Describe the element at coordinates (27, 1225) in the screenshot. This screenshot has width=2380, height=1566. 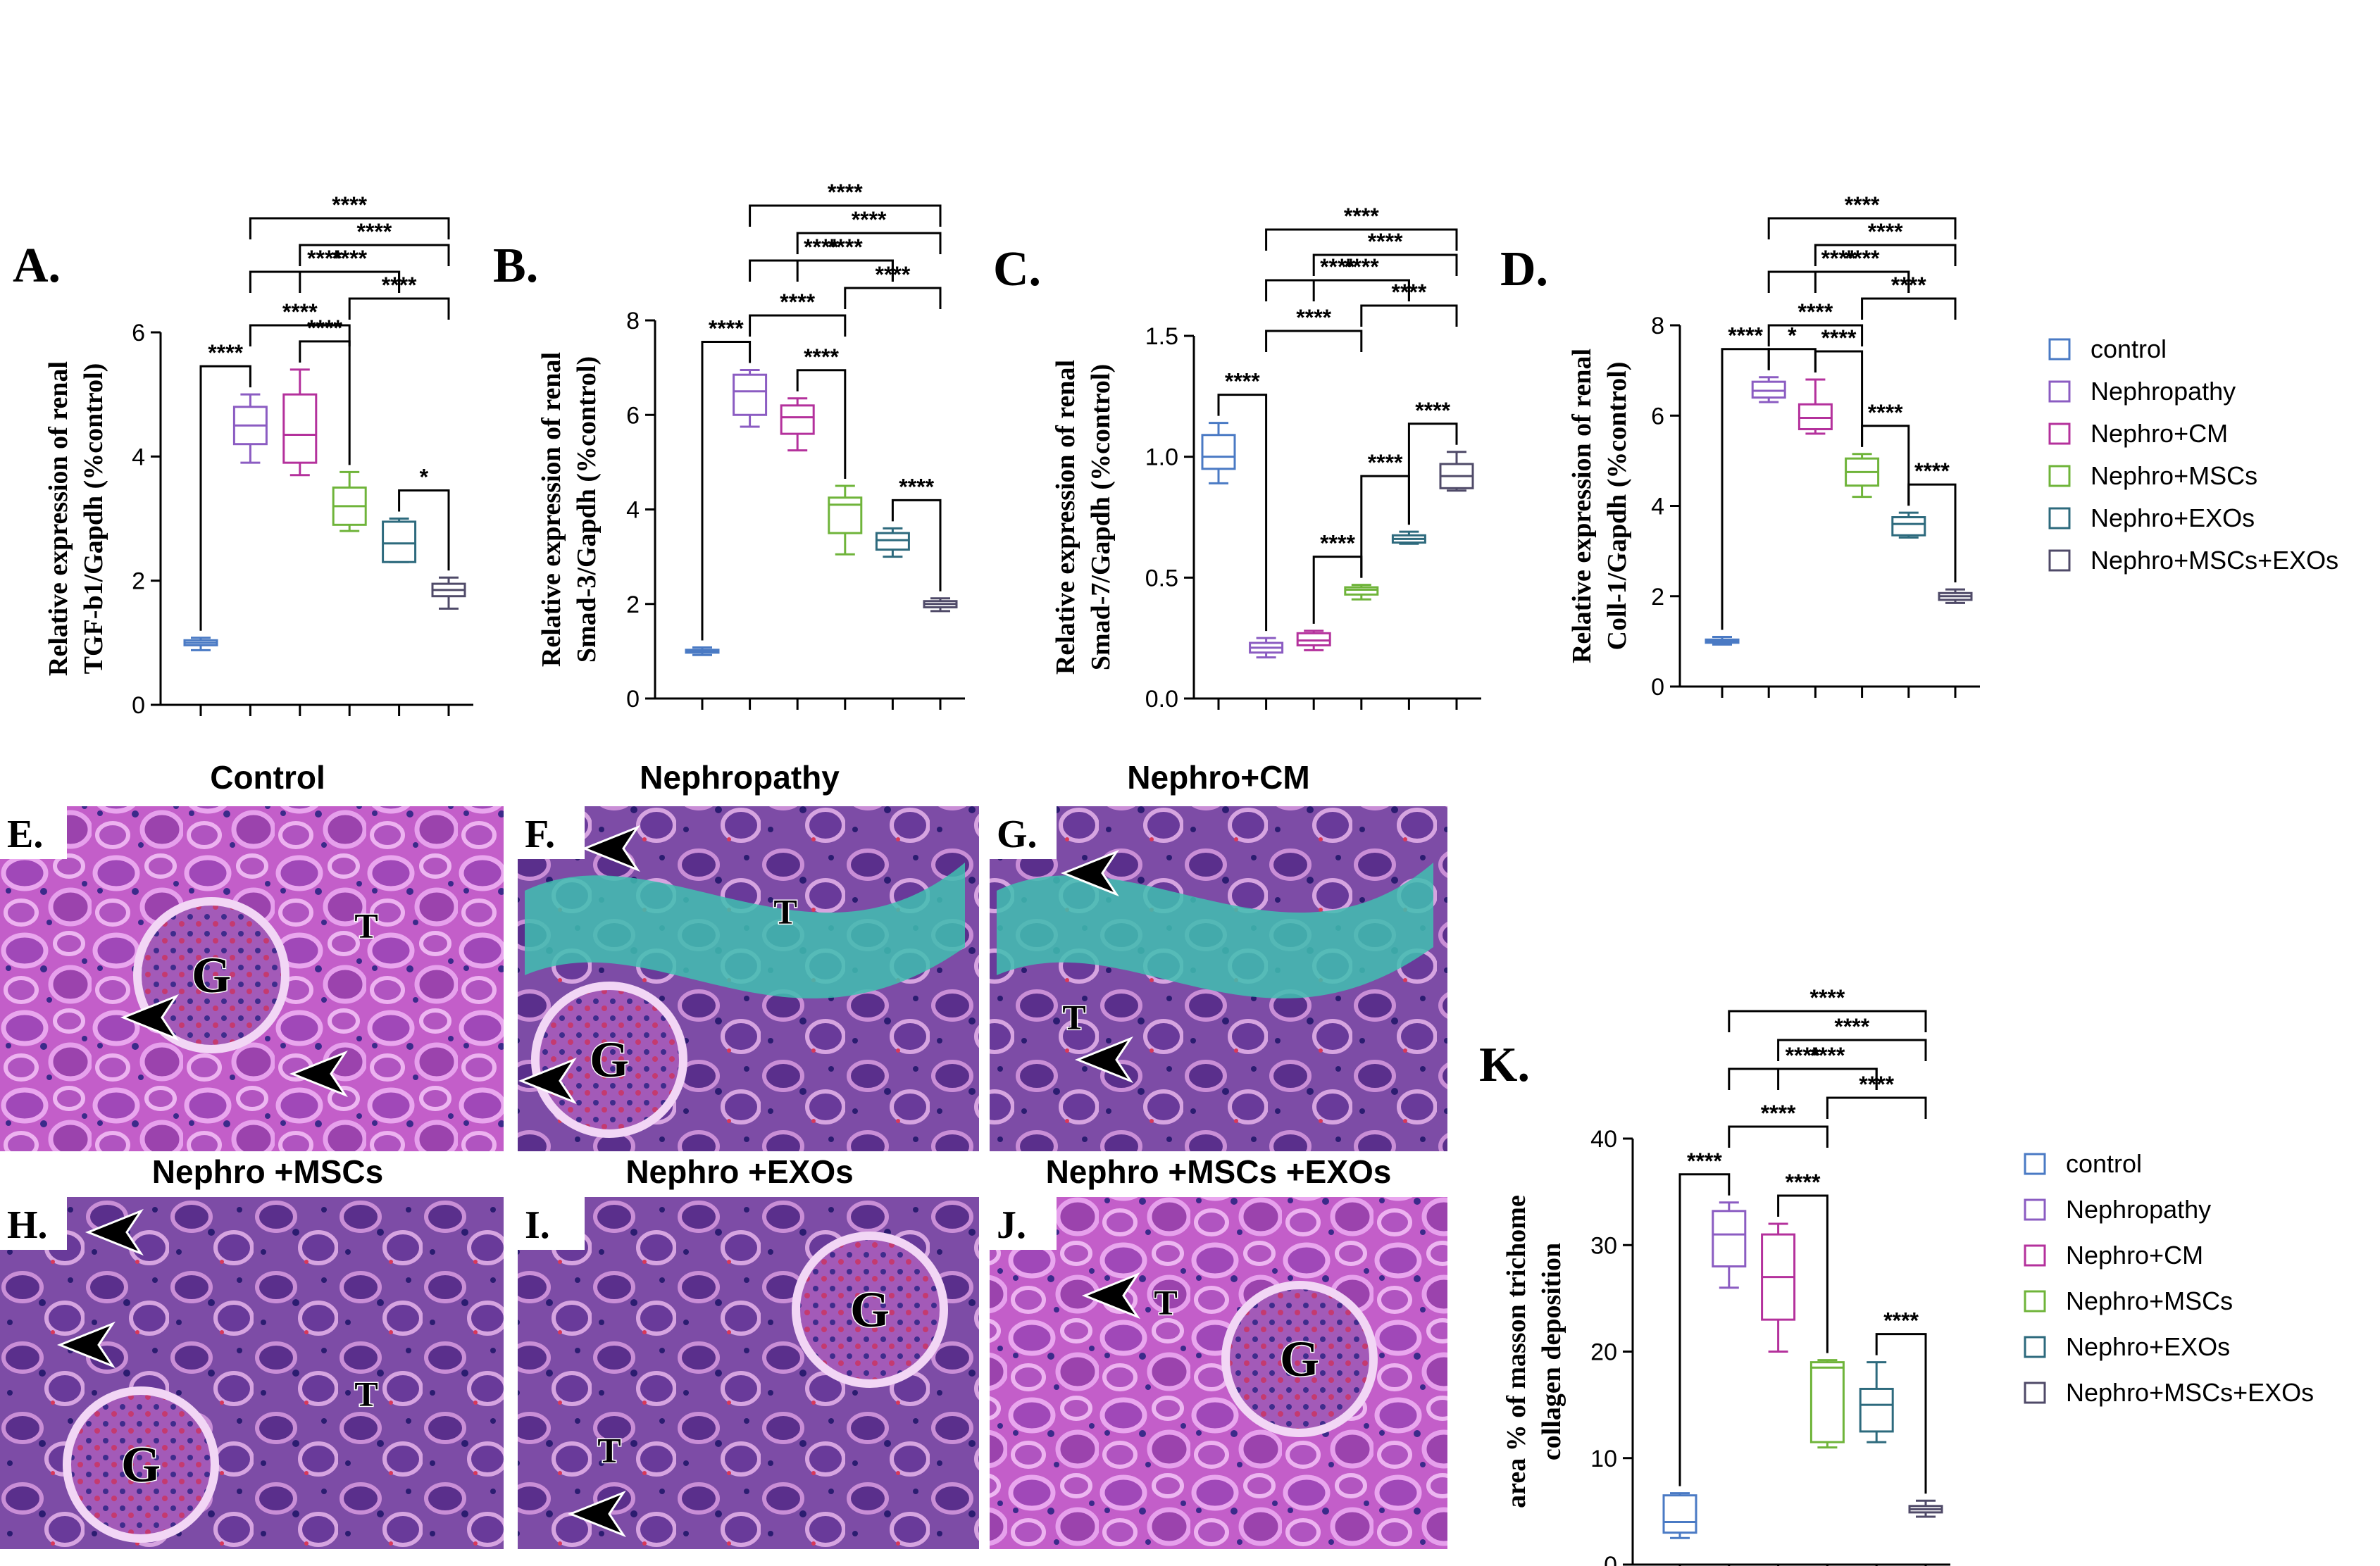
I see `panel-label: H.` at that location.